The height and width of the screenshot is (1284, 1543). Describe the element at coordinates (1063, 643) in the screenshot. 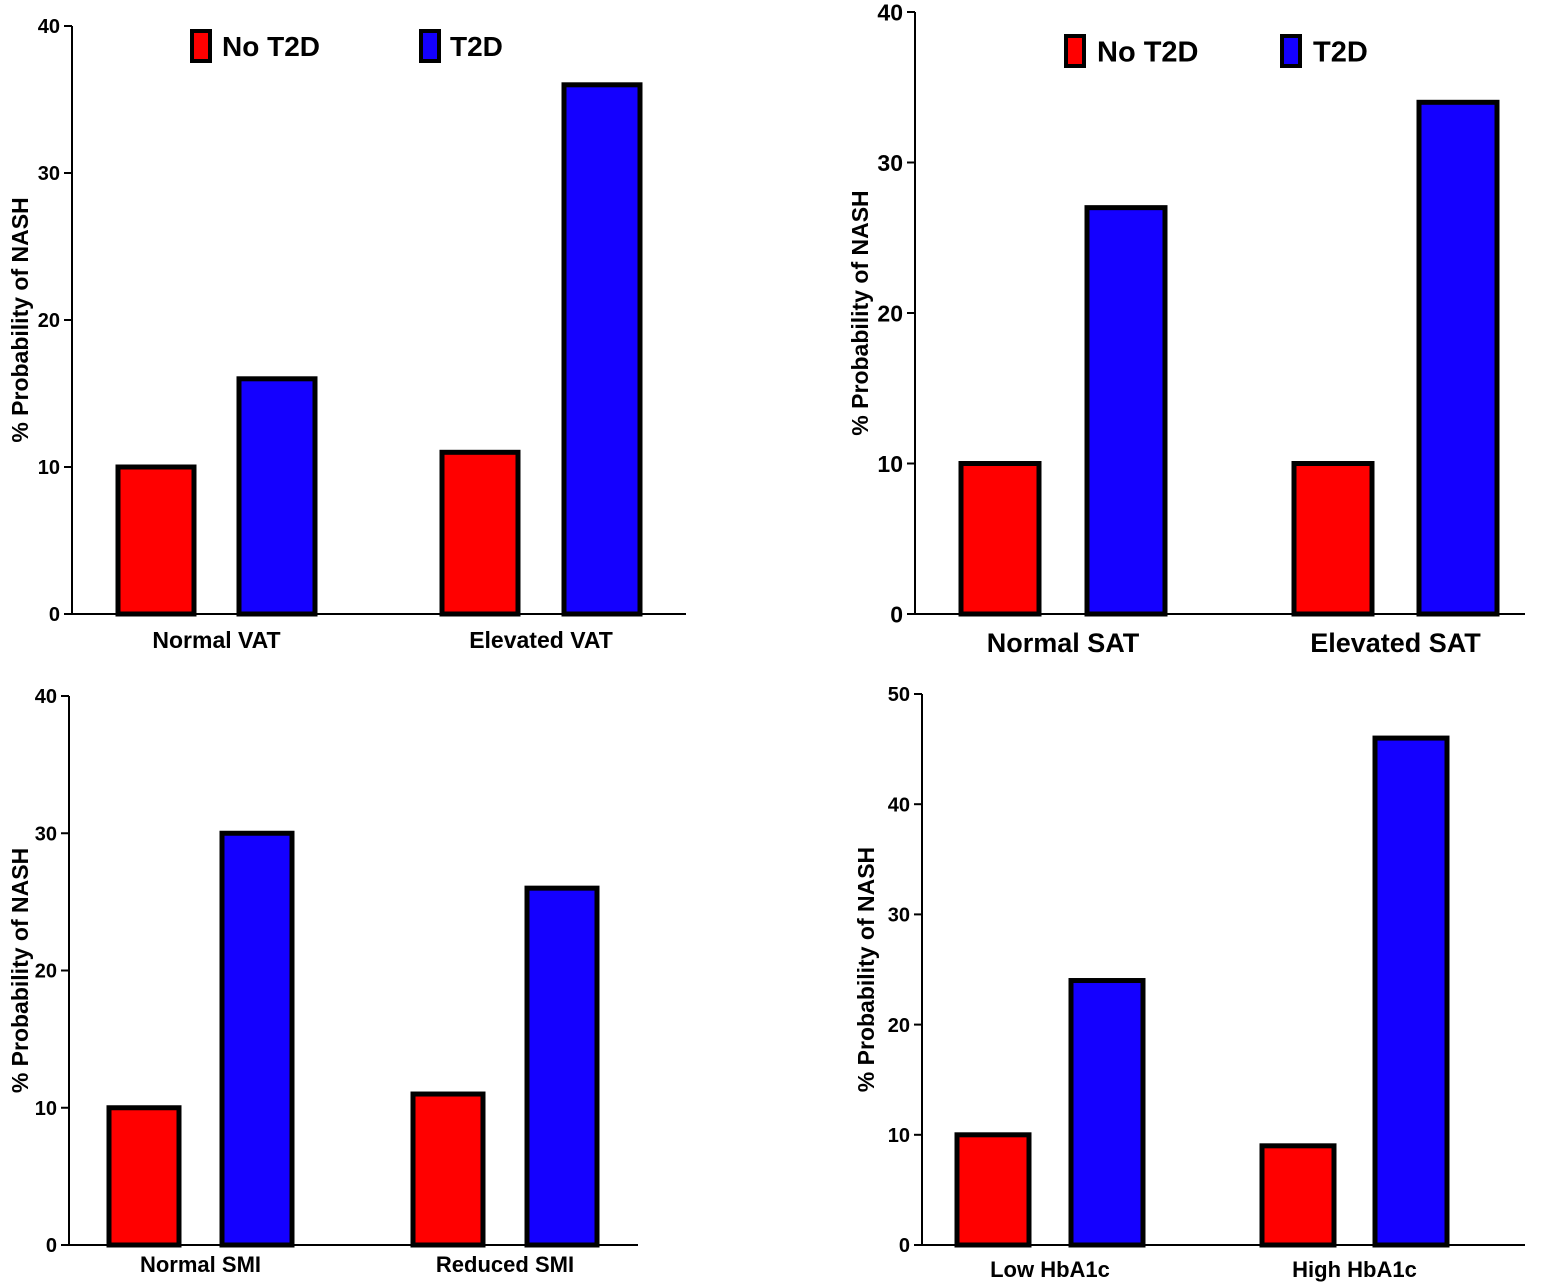

I see `x-category-label: Normal SAT` at that location.